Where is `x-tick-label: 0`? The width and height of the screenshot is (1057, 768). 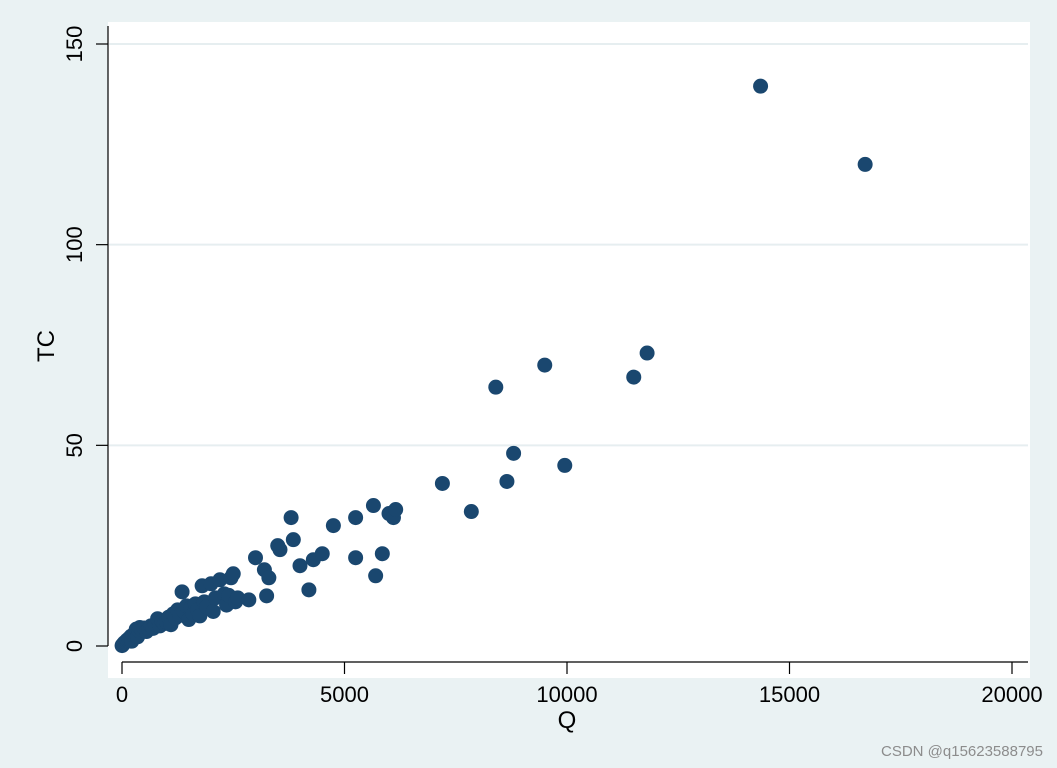 x-tick-label: 0 is located at coordinates (122, 694).